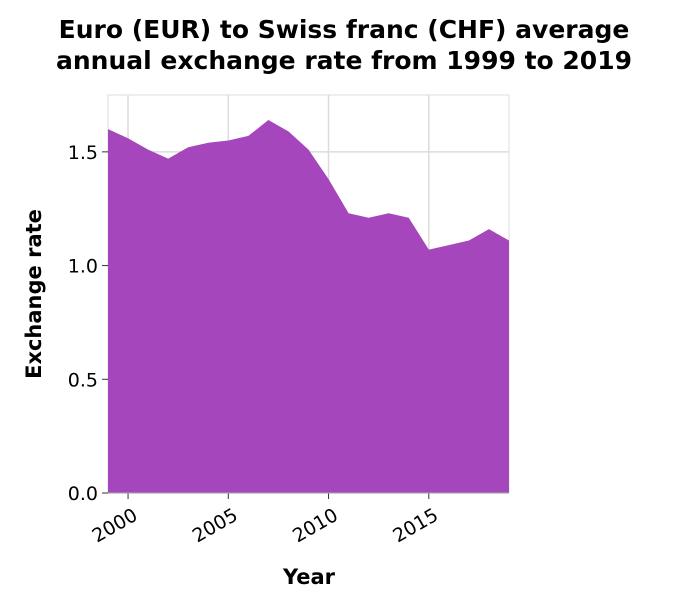 The image size is (688, 610). Describe the element at coordinates (114, 525) in the screenshot. I see `x-tick-label-2000: 2000` at that location.